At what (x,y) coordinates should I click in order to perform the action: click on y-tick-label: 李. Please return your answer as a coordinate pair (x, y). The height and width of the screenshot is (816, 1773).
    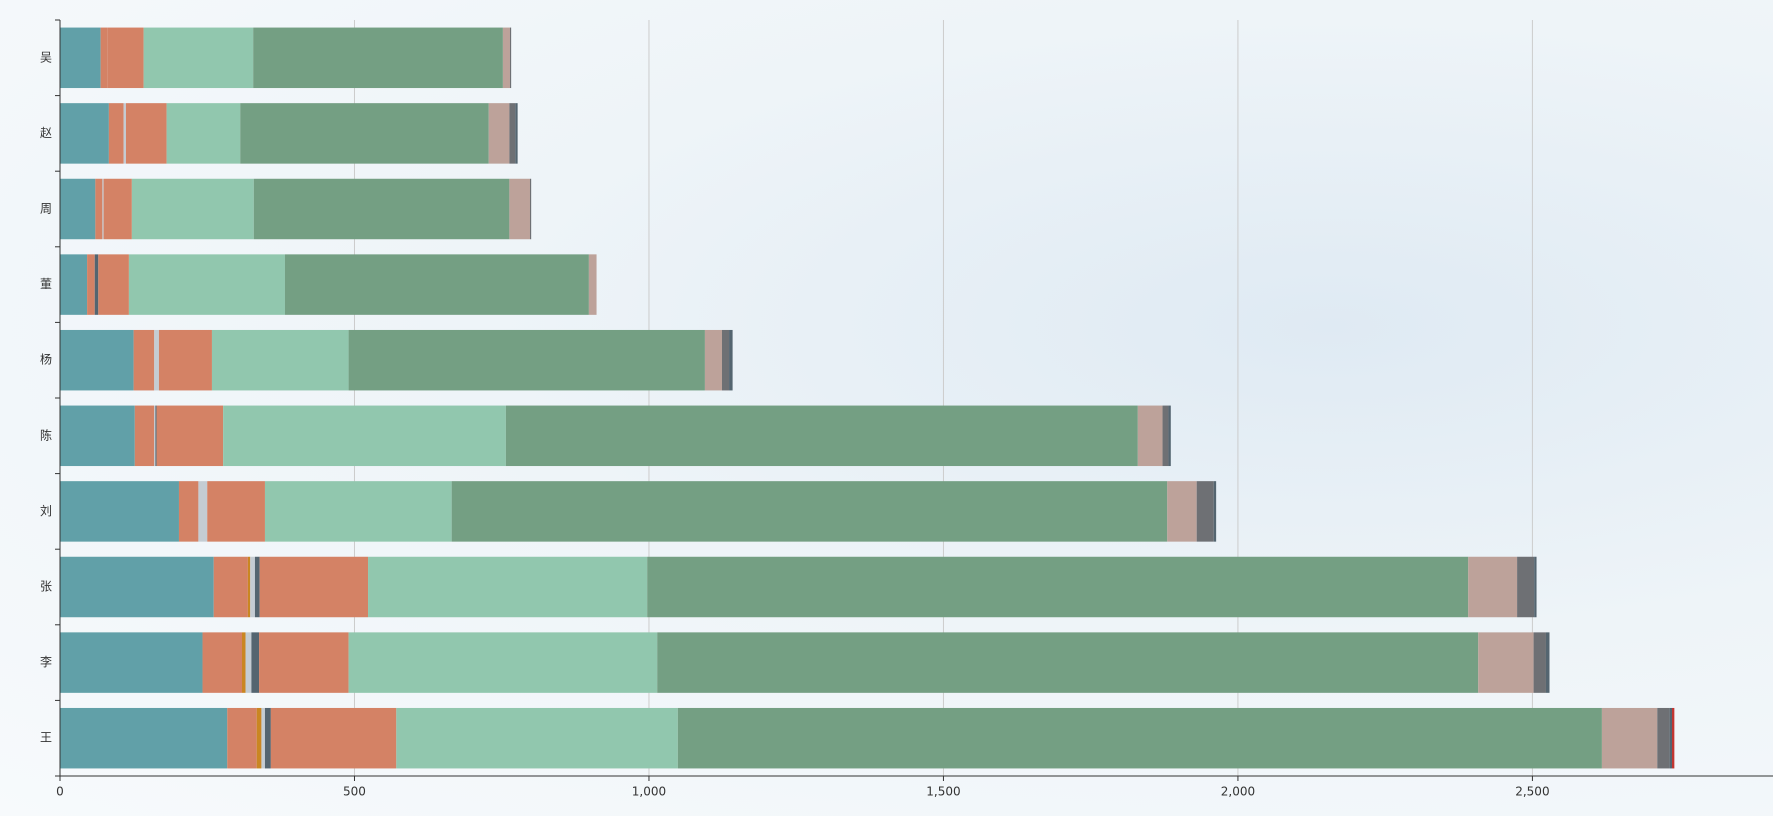
    Looking at the image, I should click on (46, 661).